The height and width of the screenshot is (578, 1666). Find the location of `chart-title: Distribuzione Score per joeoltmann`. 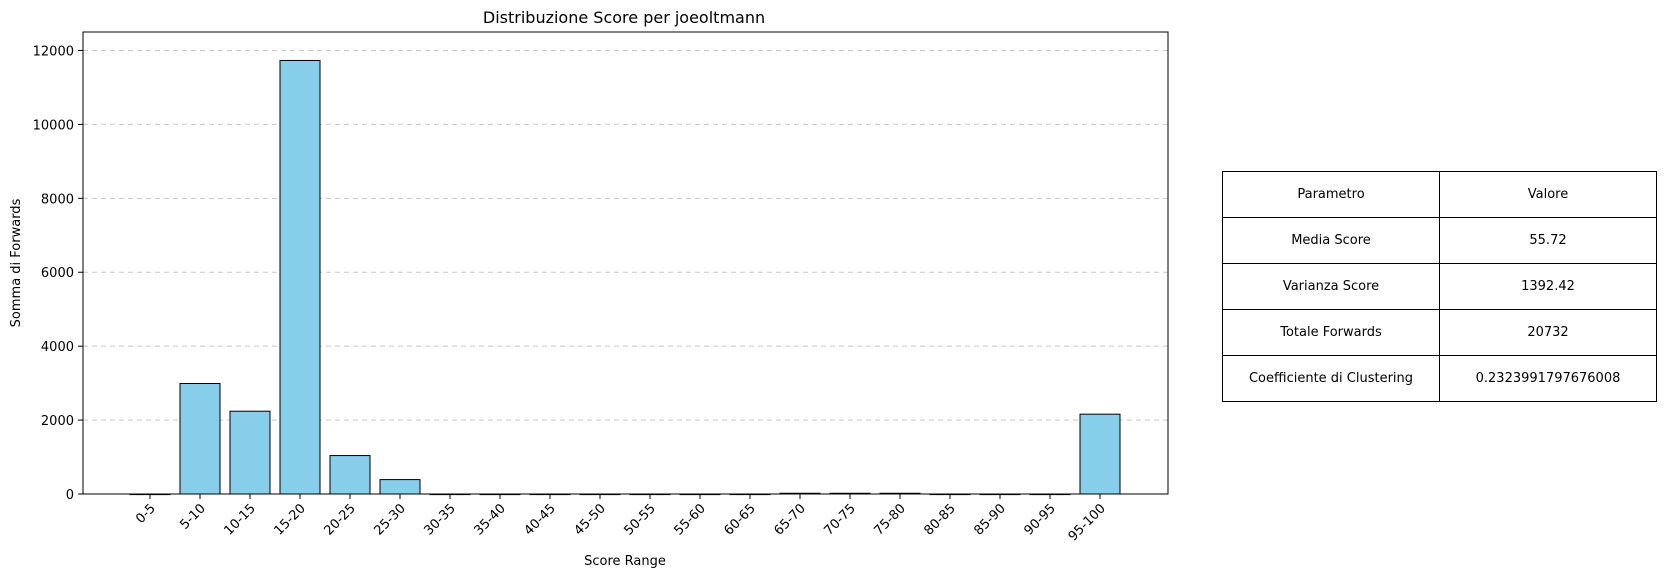

chart-title: Distribuzione Score per joeoltmann is located at coordinates (624, 17).